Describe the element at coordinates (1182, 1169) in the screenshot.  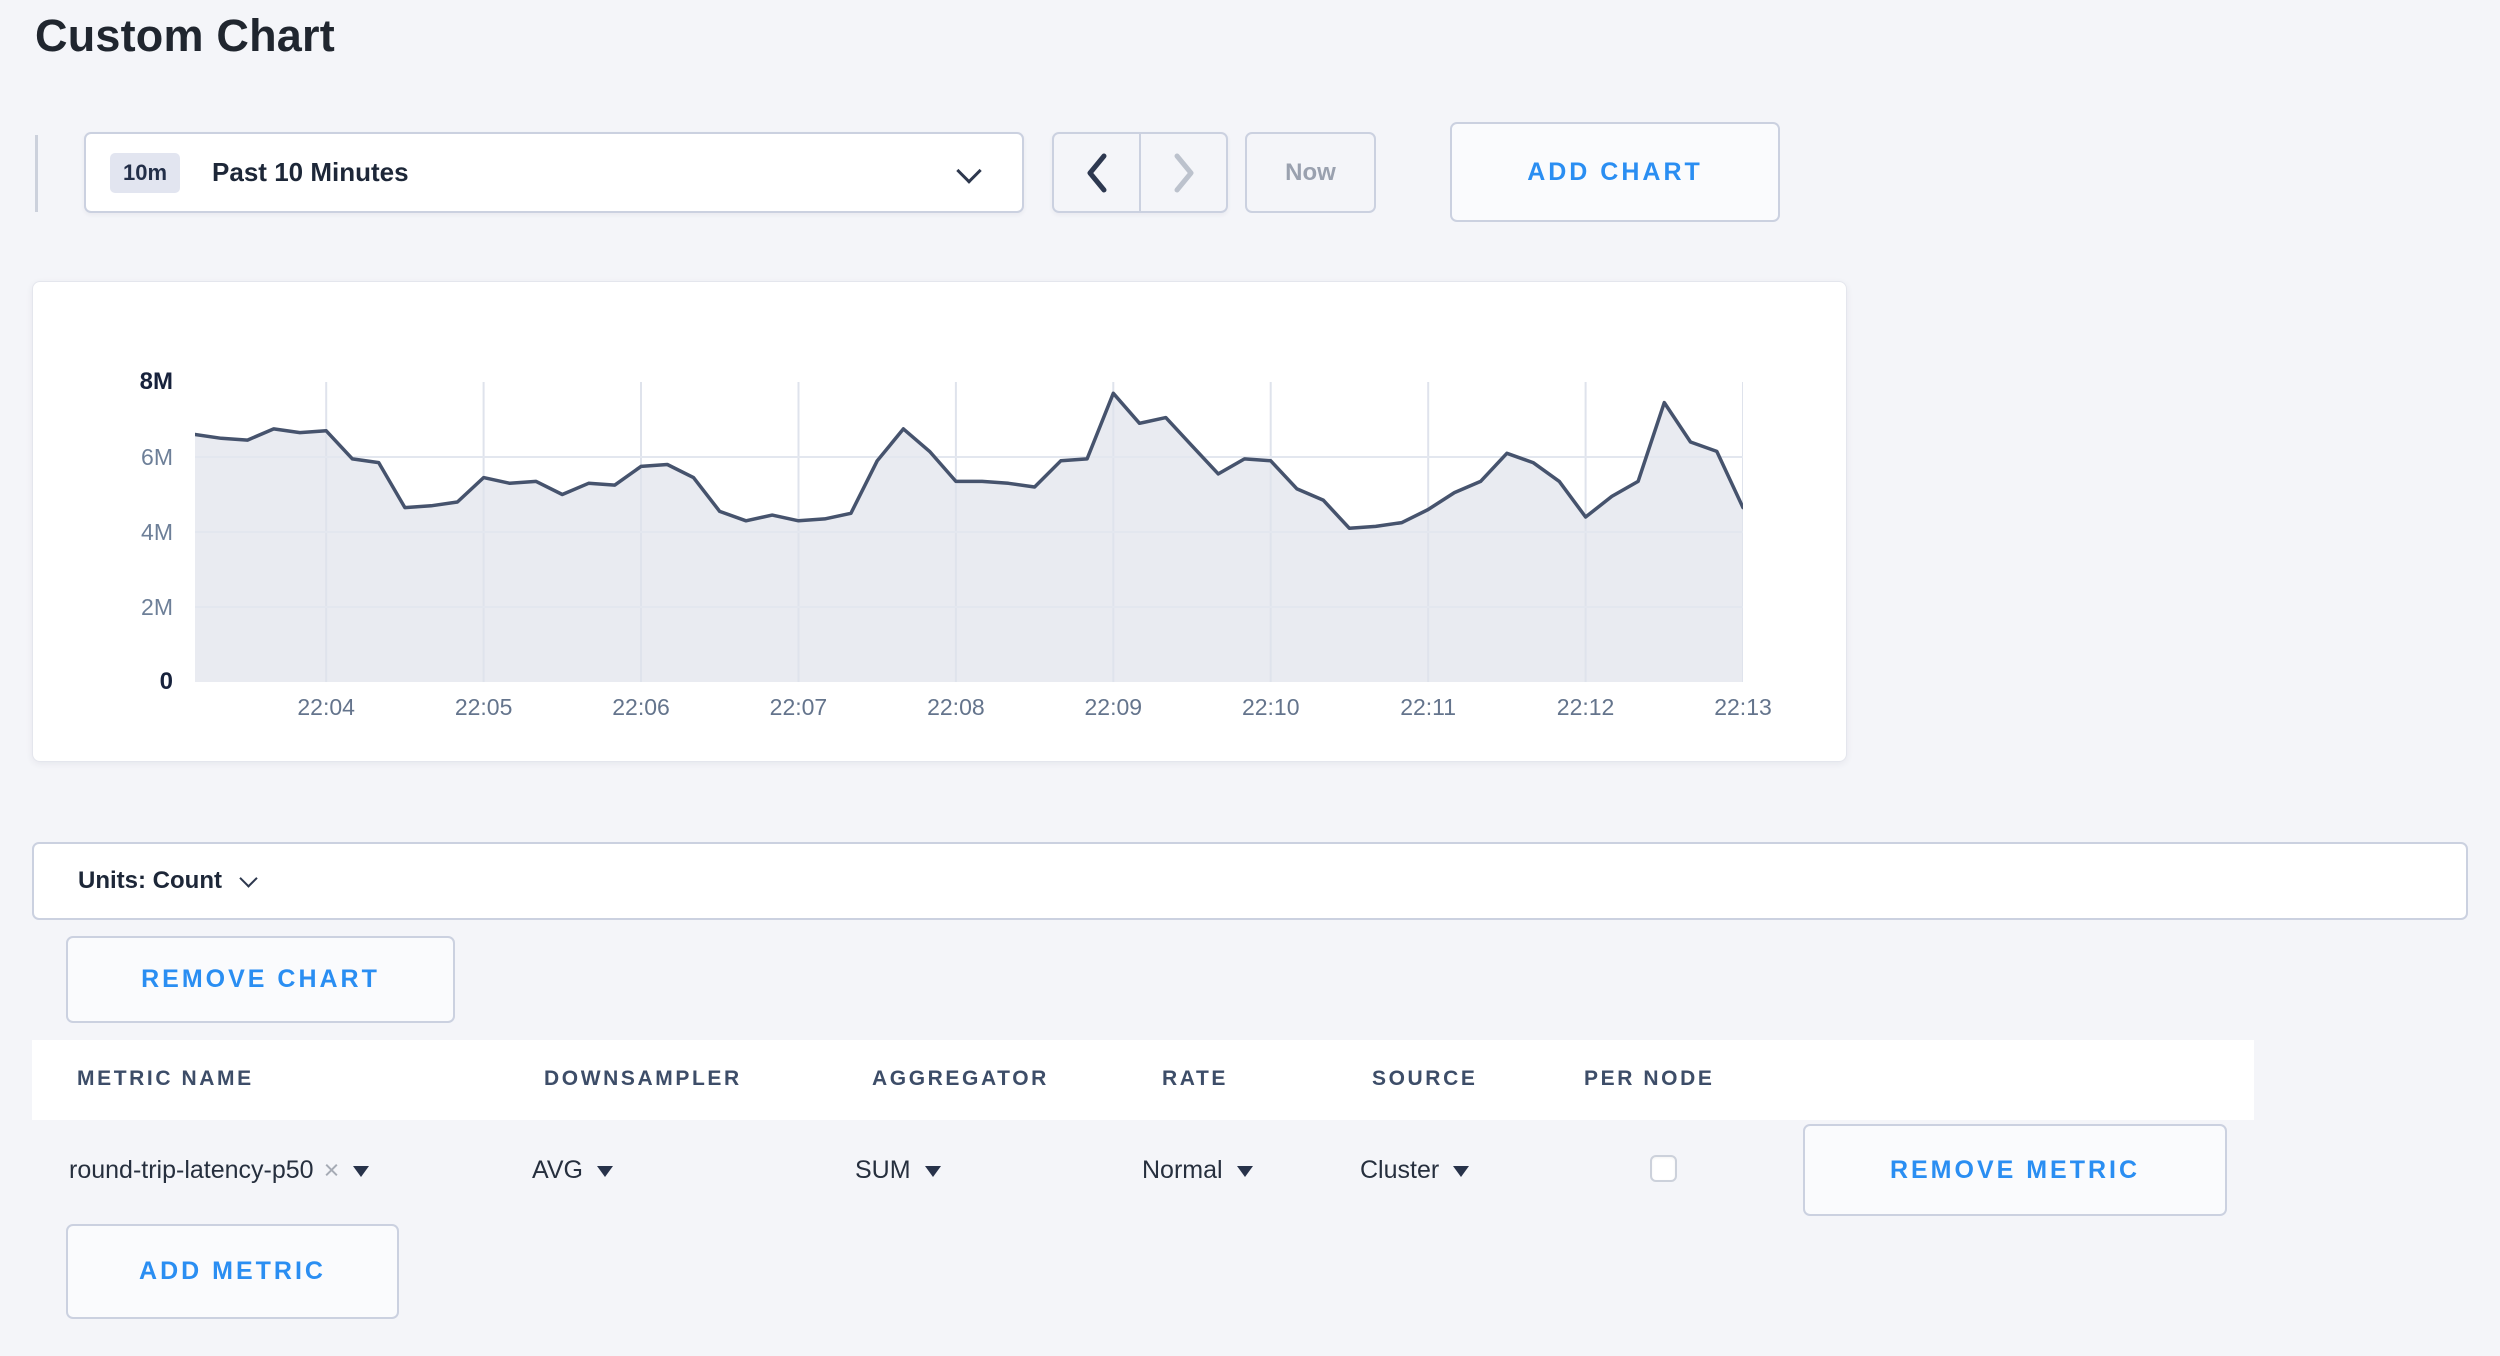
I see `rate-value: Normal` at that location.